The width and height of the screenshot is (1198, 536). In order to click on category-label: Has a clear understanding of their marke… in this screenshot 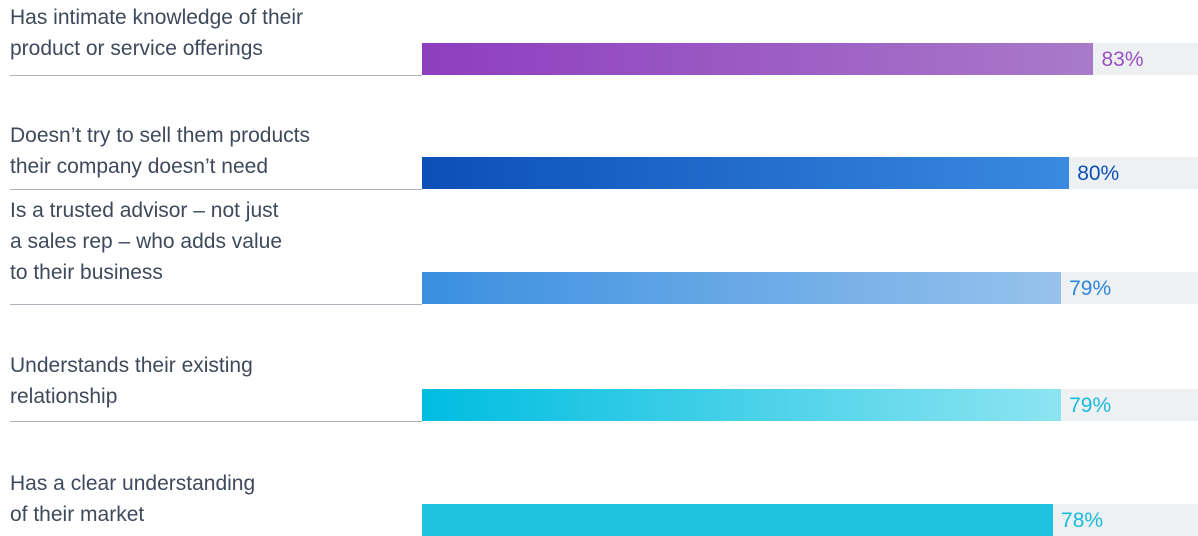, I will do `click(133, 499)`.